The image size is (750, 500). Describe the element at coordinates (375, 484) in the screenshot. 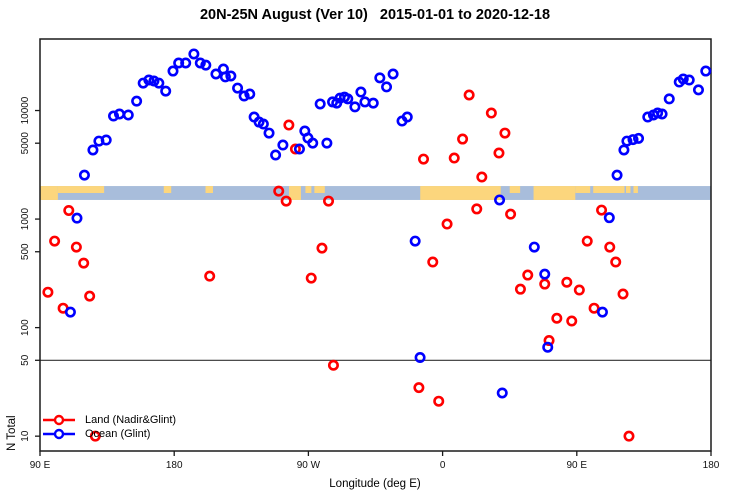

I see `x-axis-label: Longitude (deg E)` at that location.